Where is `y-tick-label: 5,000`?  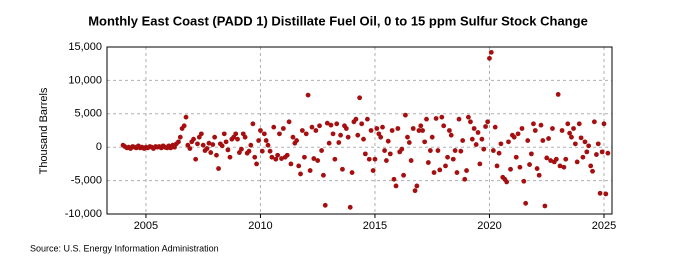
y-tick-label: 5,000 is located at coordinates (88, 114).